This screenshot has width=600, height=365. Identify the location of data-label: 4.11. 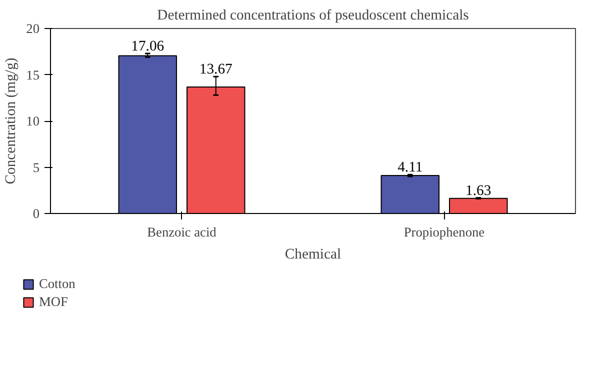
(410, 168).